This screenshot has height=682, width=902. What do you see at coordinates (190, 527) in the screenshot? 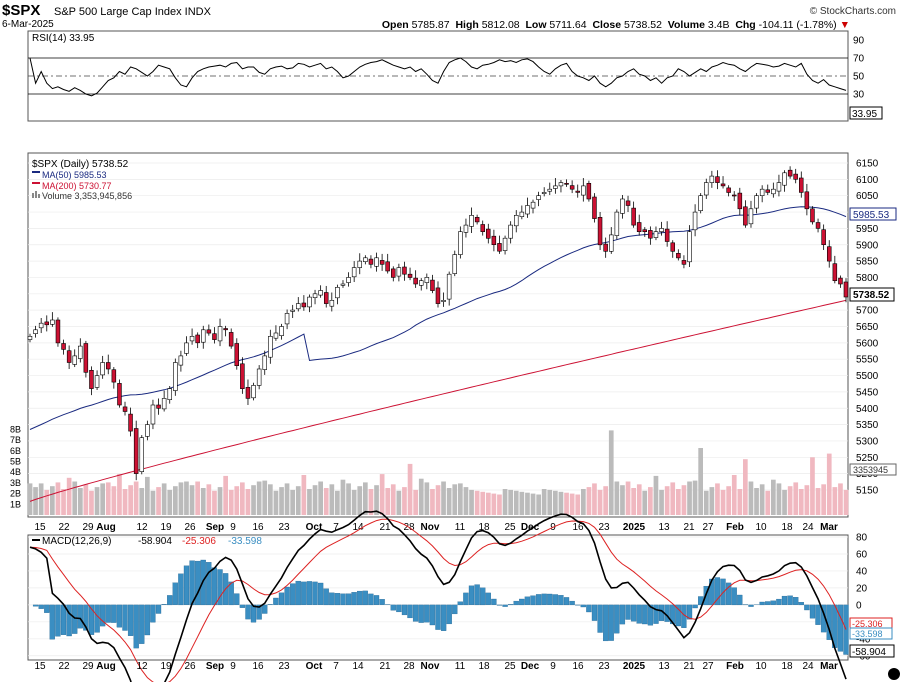
I see `x-axis-label: 26` at bounding box center [190, 527].